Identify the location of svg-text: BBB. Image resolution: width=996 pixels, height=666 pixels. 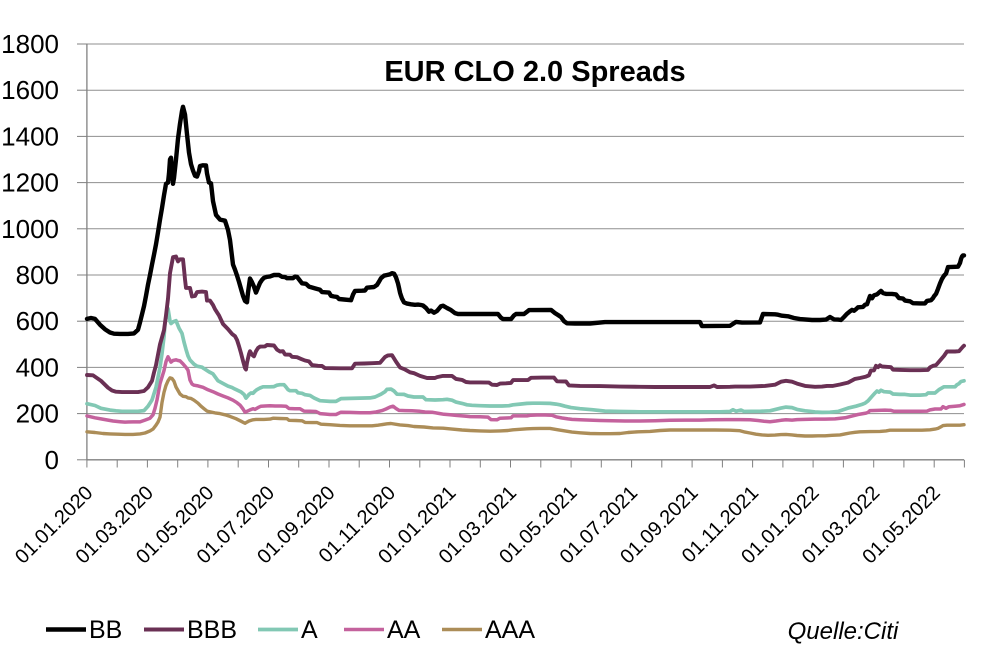
(212, 630).